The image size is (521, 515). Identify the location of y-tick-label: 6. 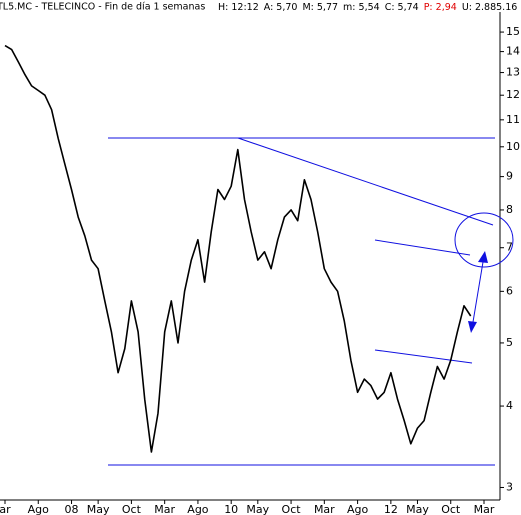
(509, 290).